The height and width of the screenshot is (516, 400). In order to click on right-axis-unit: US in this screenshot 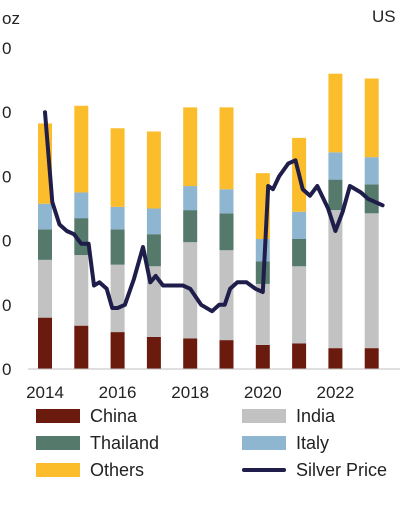, I will do `click(384, 16)`.